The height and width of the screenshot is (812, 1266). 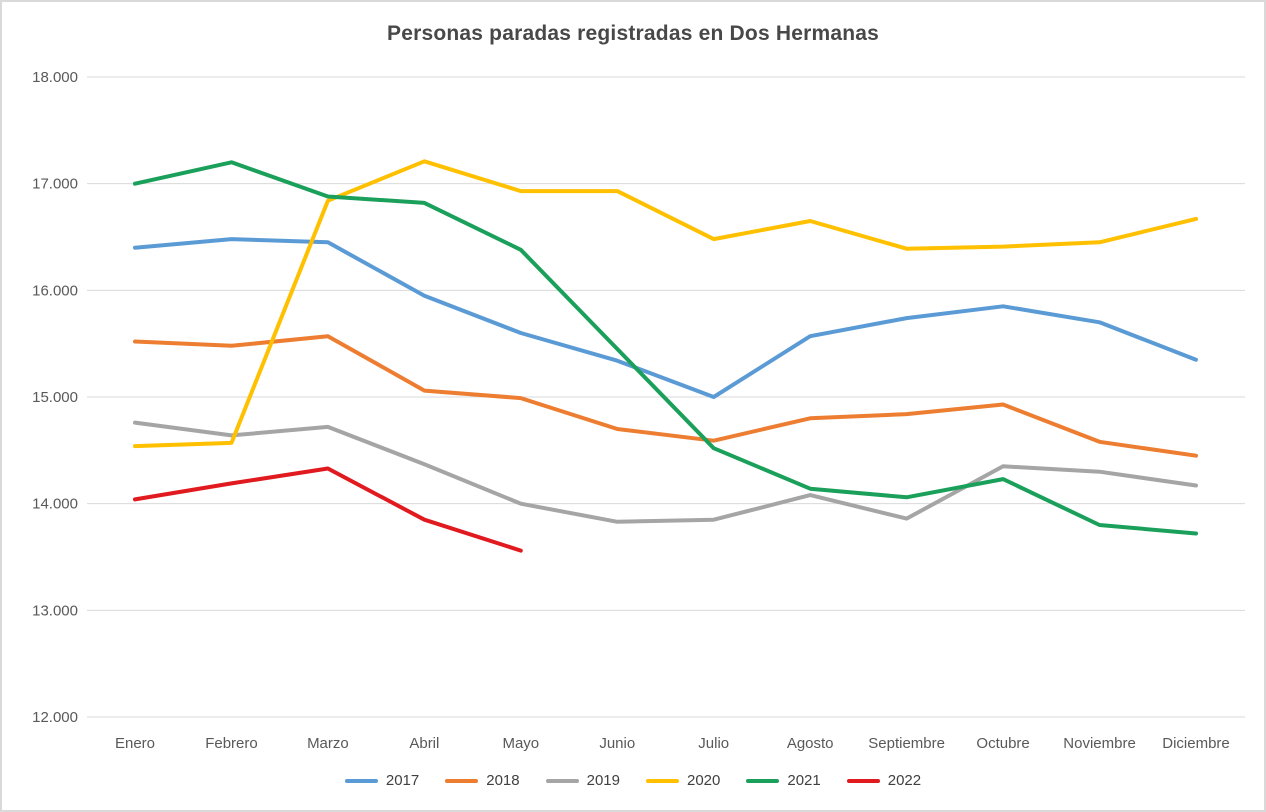 I want to click on series-line-2022, so click(x=328, y=509).